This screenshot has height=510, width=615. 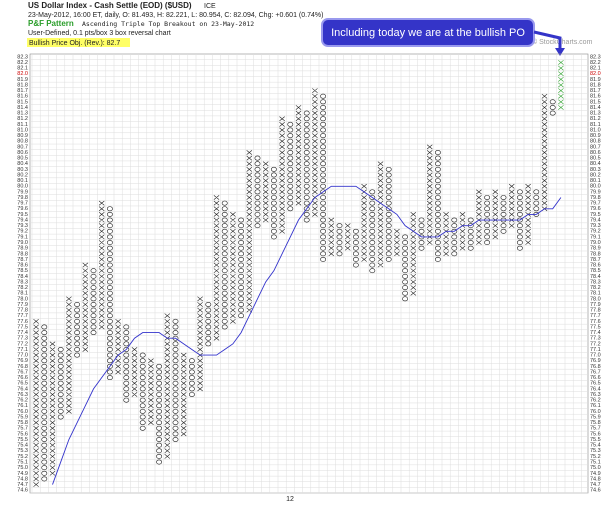 I want to click on y-tick-label-right: 80.5, so click(x=595, y=159).